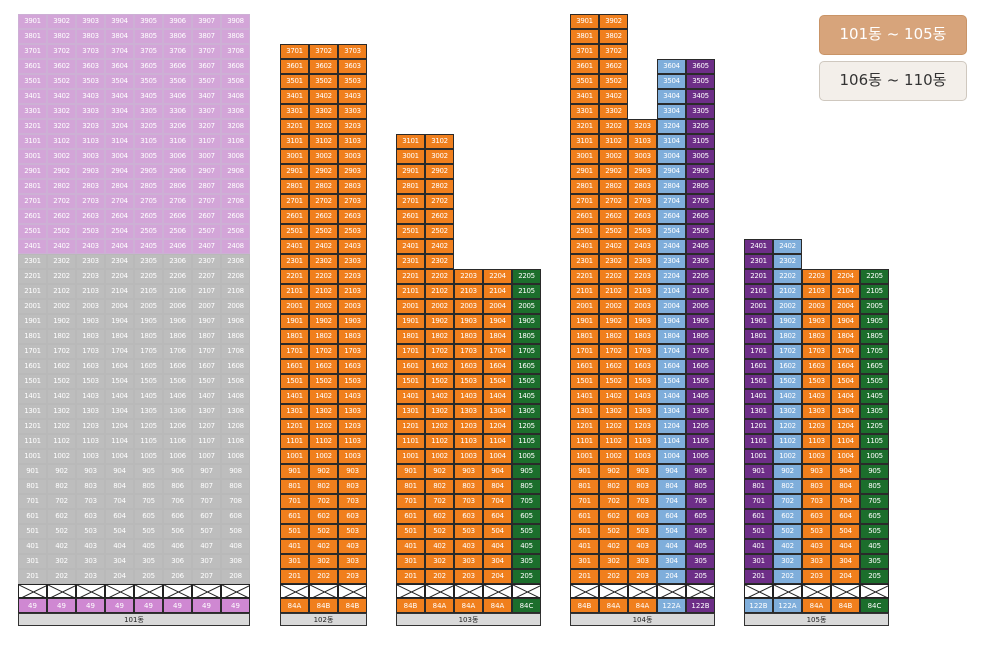 This screenshot has width=985, height=649. Describe the element at coordinates (816, 351) in the screenshot. I see `bldg-105-unit-cell: 1703` at that location.